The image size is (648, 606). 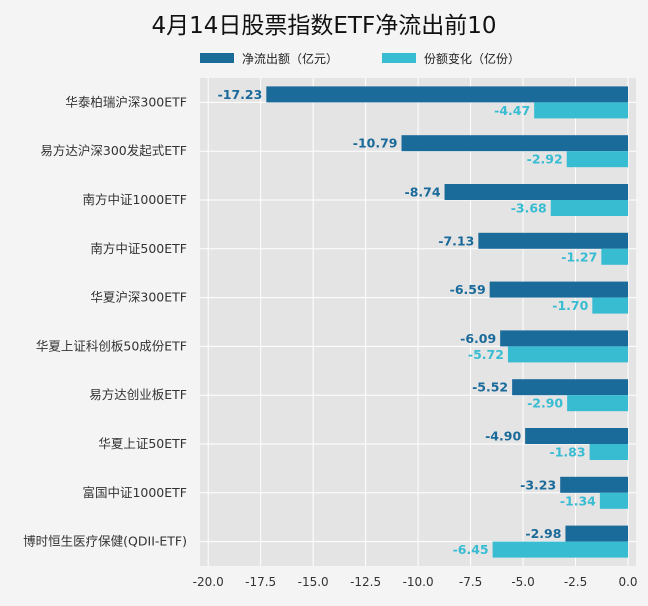 I want to click on data-label-net-outflow: -6.59, so click(x=468, y=289).